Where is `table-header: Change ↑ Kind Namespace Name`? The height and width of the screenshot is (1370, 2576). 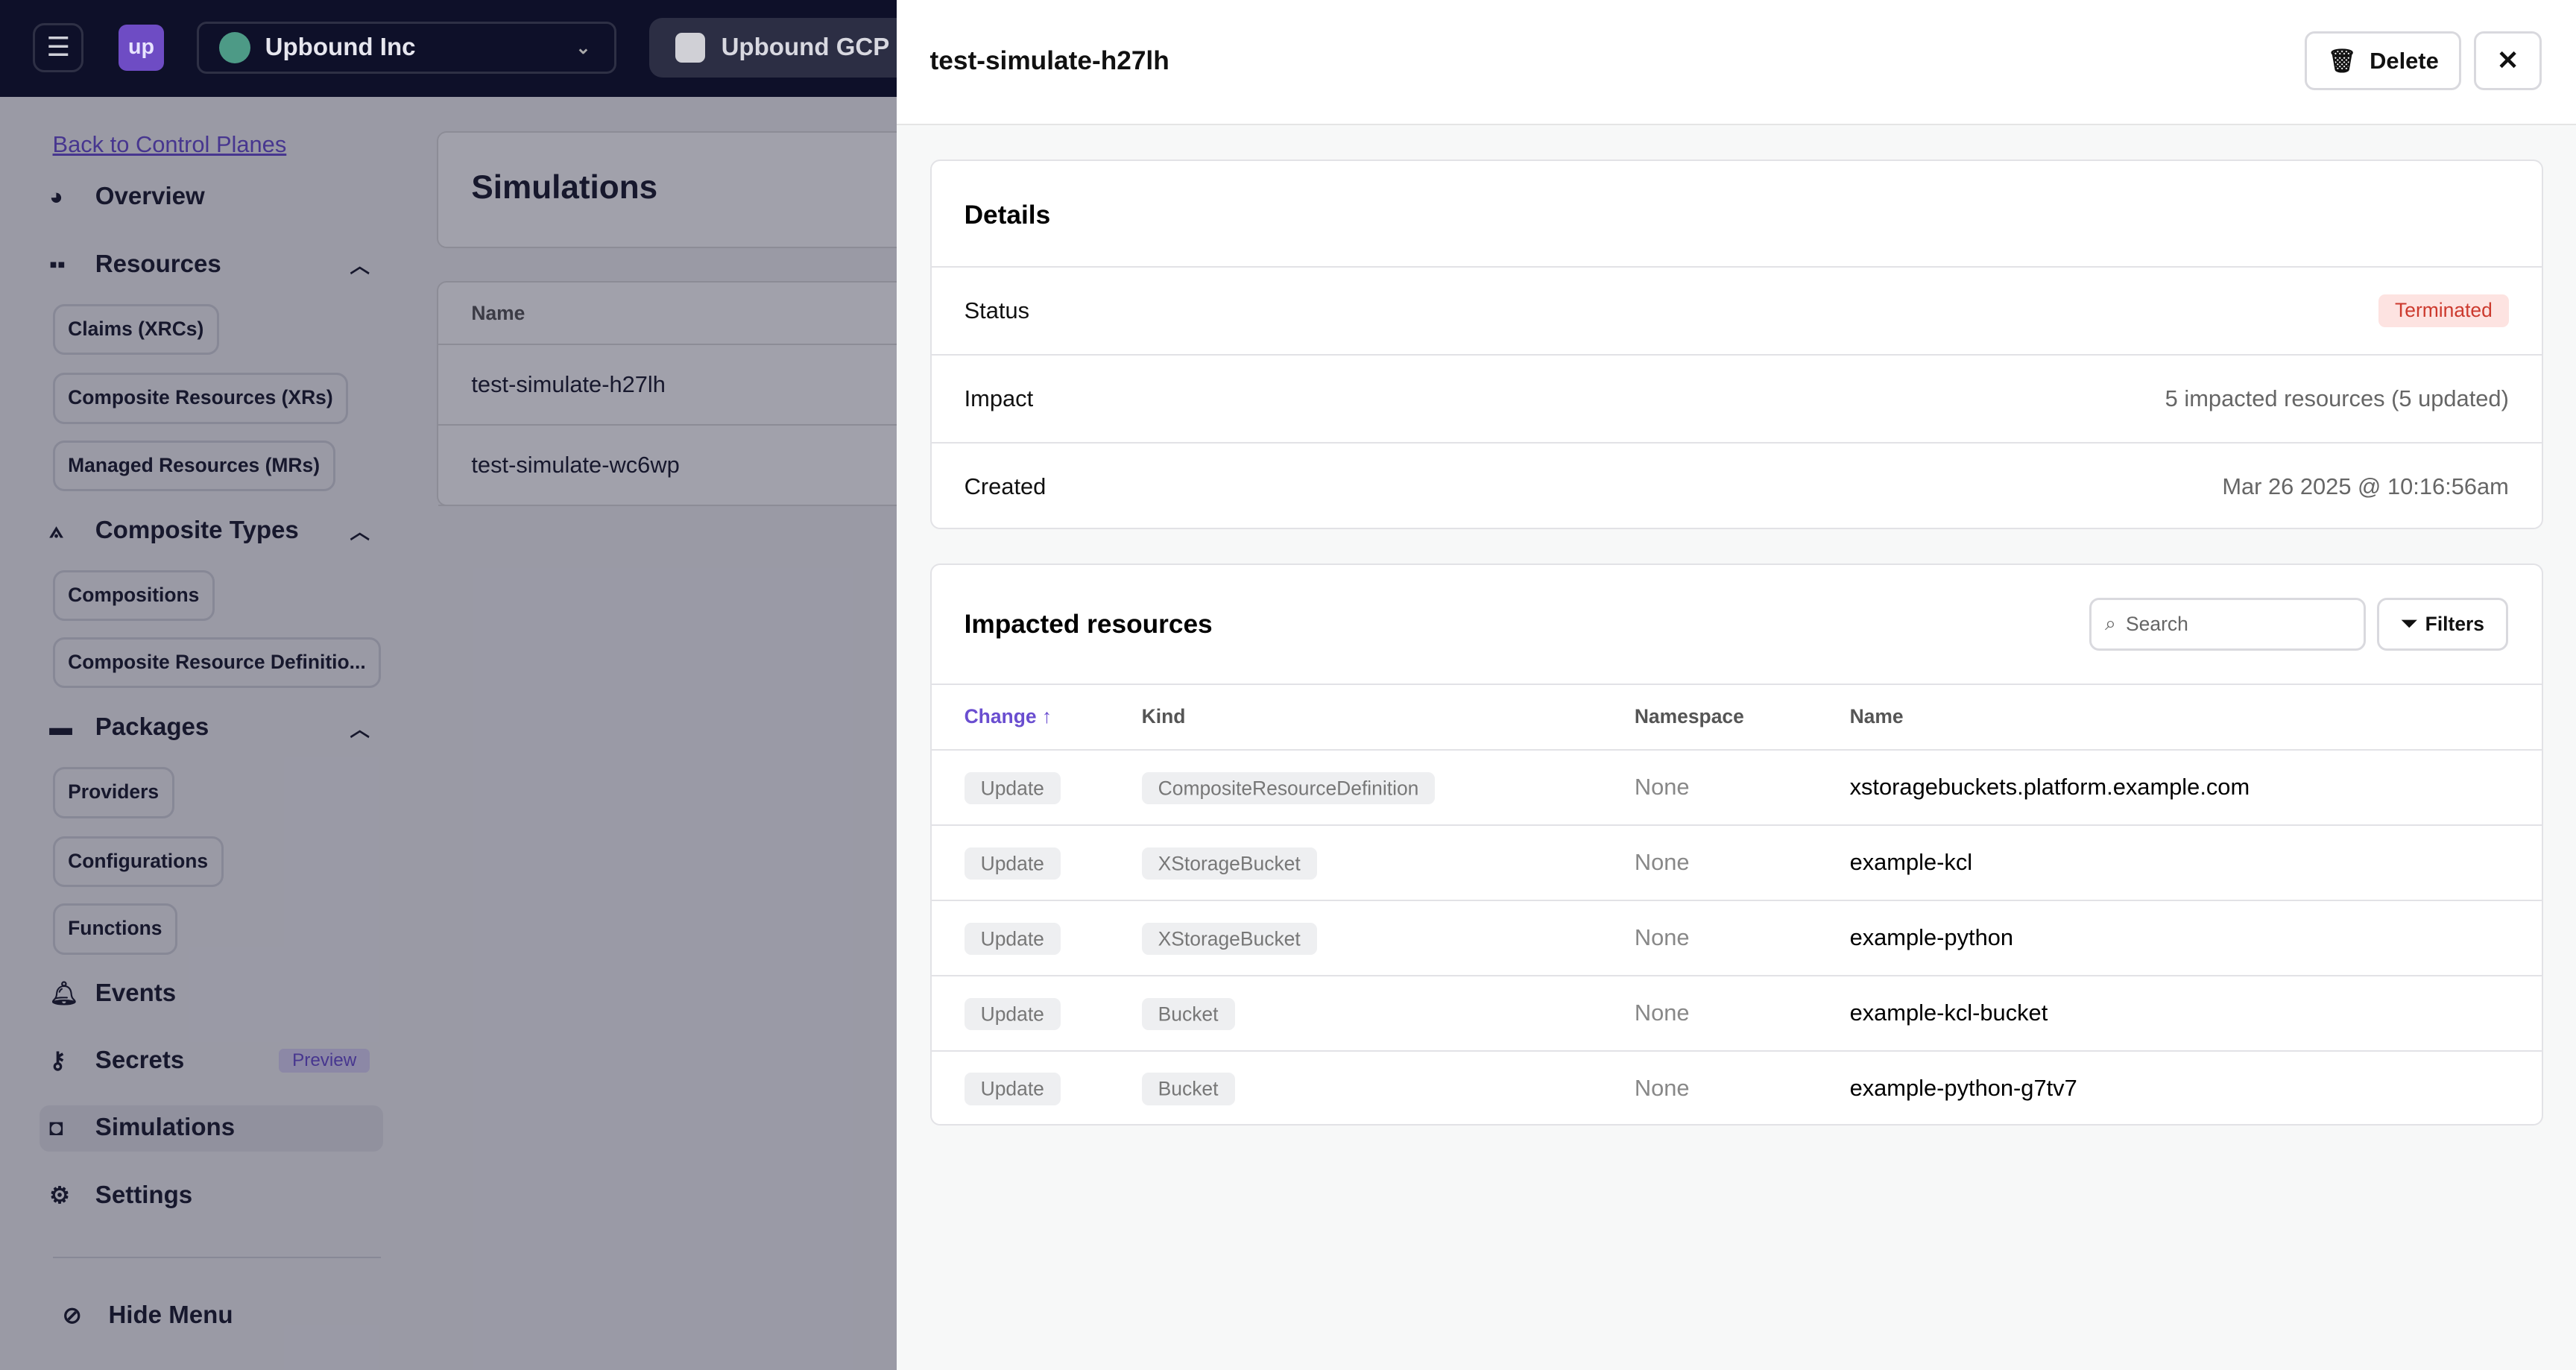 table-header: Change ↑ Kind Namespace Name is located at coordinates (1736, 716).